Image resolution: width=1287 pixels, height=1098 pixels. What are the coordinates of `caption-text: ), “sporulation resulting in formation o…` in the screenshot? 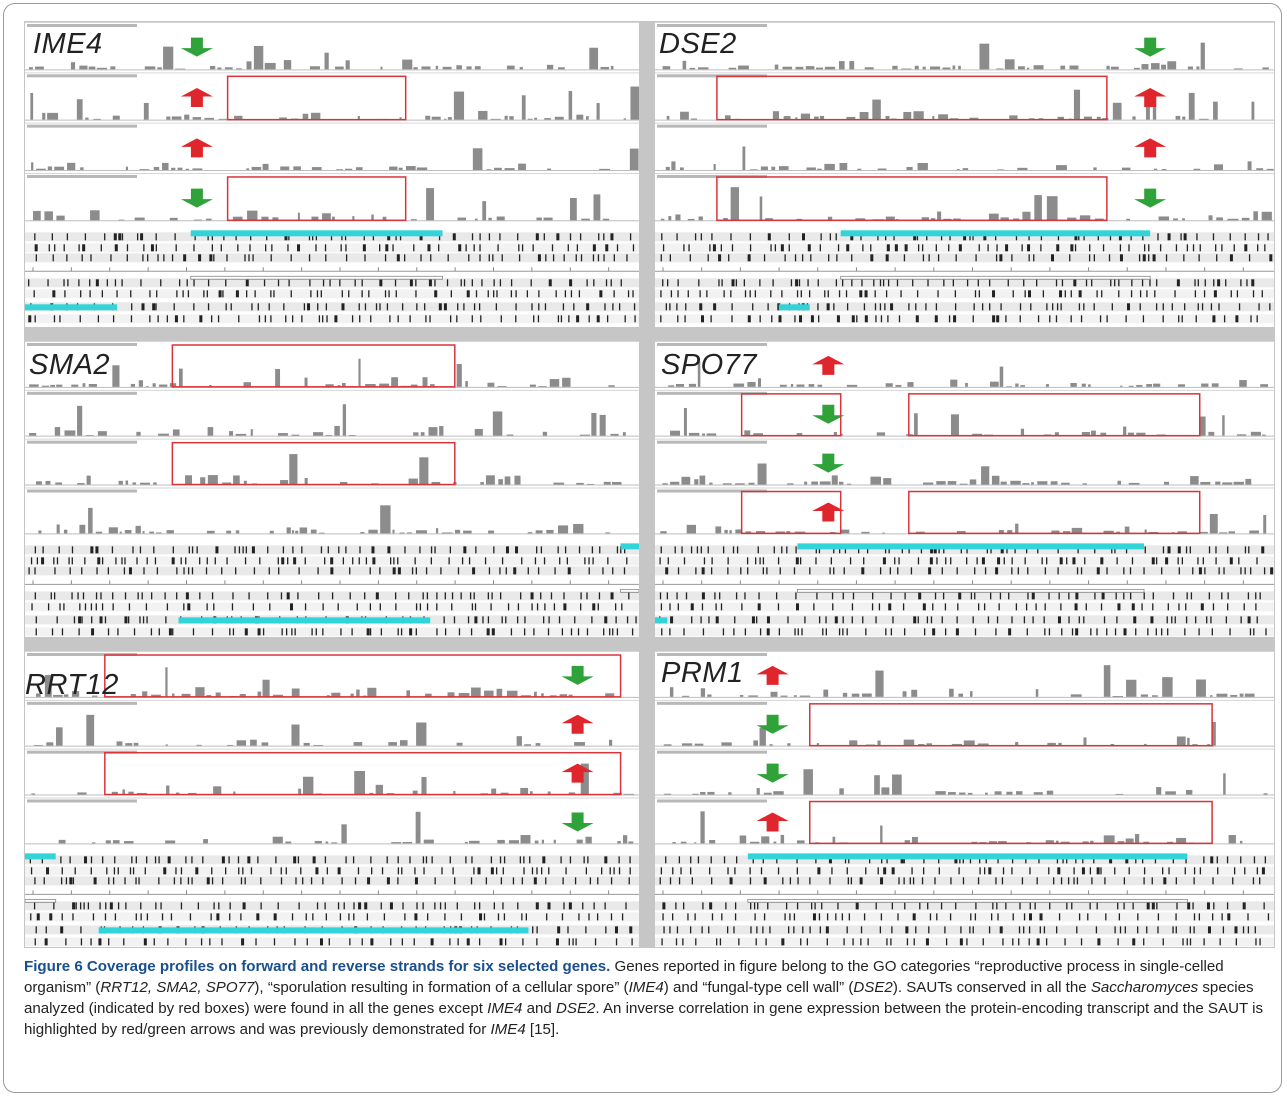 It's located at (441, 987).